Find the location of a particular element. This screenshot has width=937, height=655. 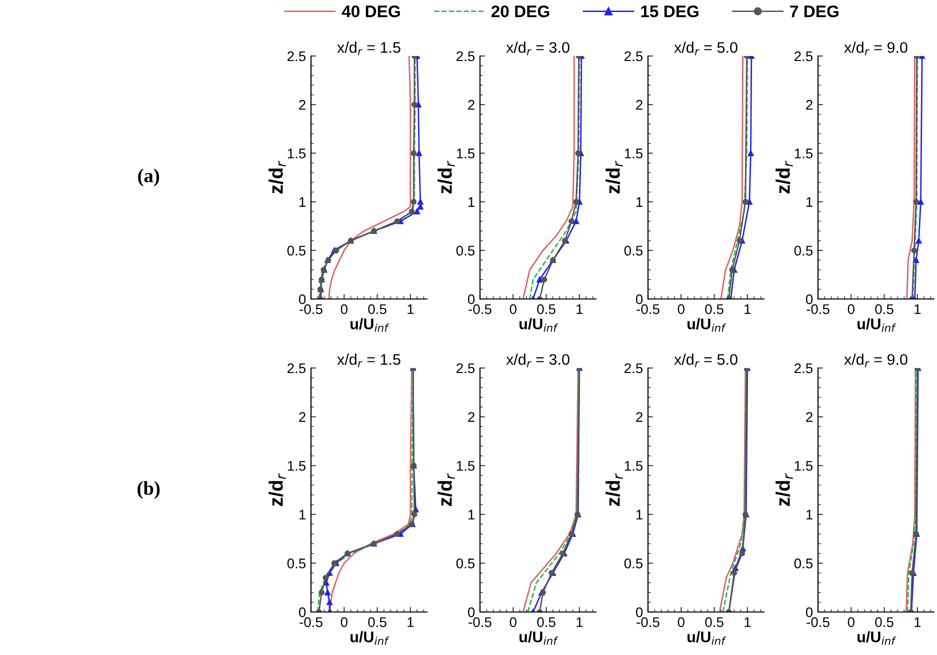

chart-title: x/d$_{r}$ = 9.0 is located at coordinates (876, 49).